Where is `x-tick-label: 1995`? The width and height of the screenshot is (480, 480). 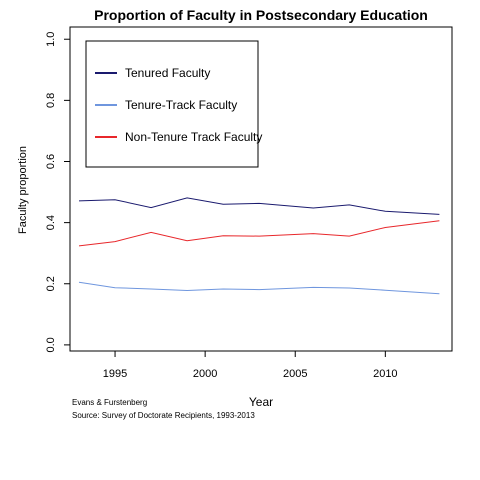
x-tick-label: 1995 is located at coordinates (115, 374).